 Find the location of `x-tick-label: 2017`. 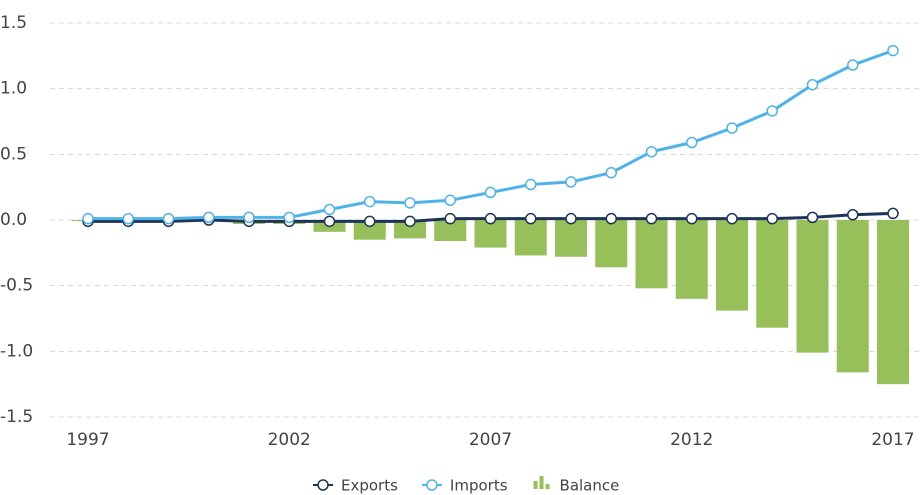

x-tick-label: 2017 is located at coordinates (892, 440).